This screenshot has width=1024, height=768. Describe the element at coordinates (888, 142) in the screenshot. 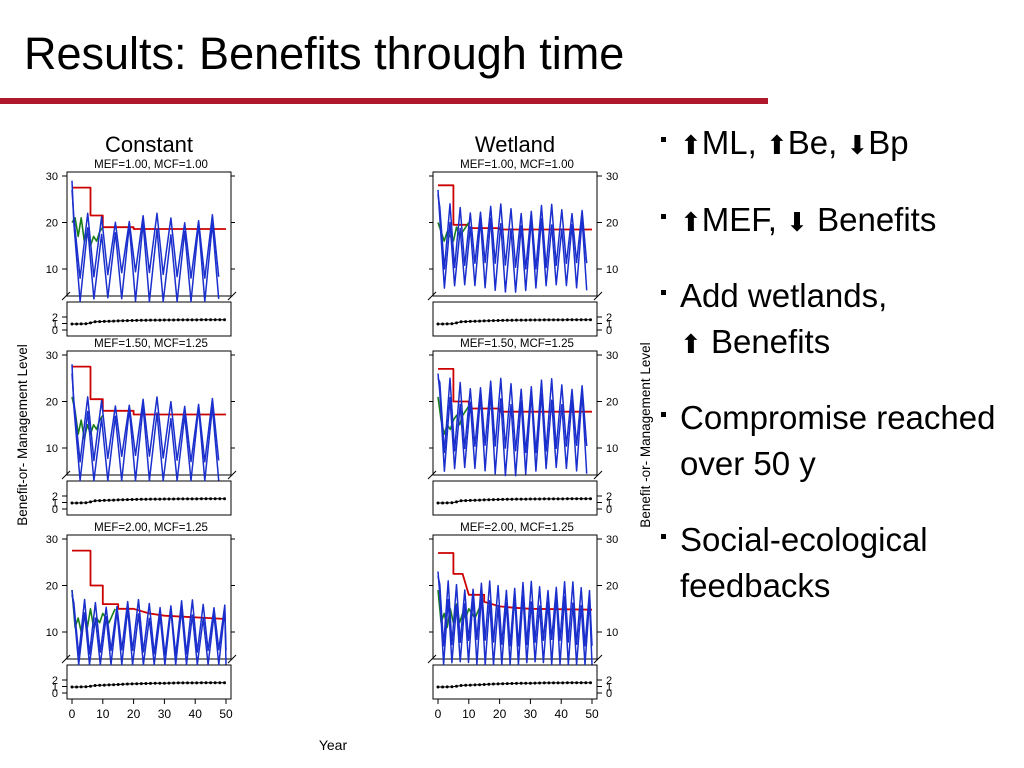

I see `bullet-text: Bp` at that location.